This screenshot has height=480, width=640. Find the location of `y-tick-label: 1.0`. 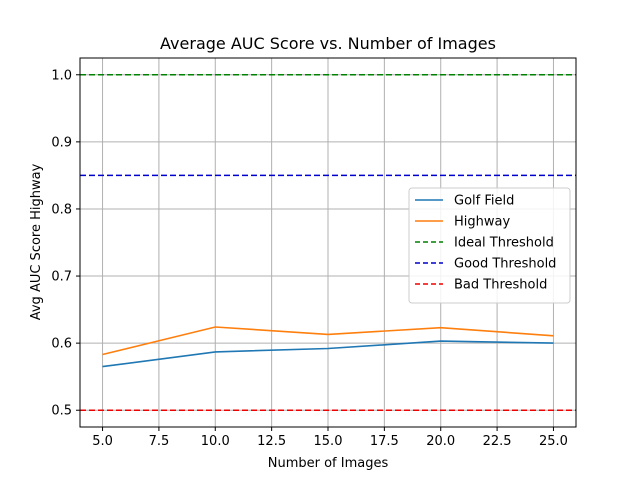

y-tick-label: 1.0 is located at coordinates (61, 75).